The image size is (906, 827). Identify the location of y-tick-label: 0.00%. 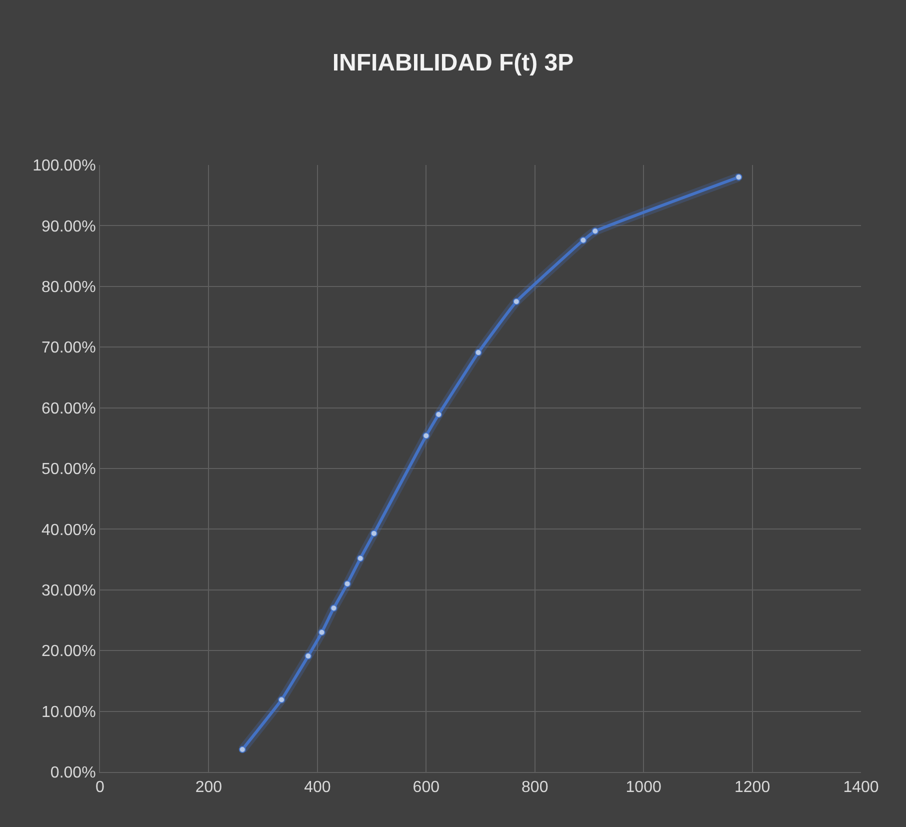
(73, 773).